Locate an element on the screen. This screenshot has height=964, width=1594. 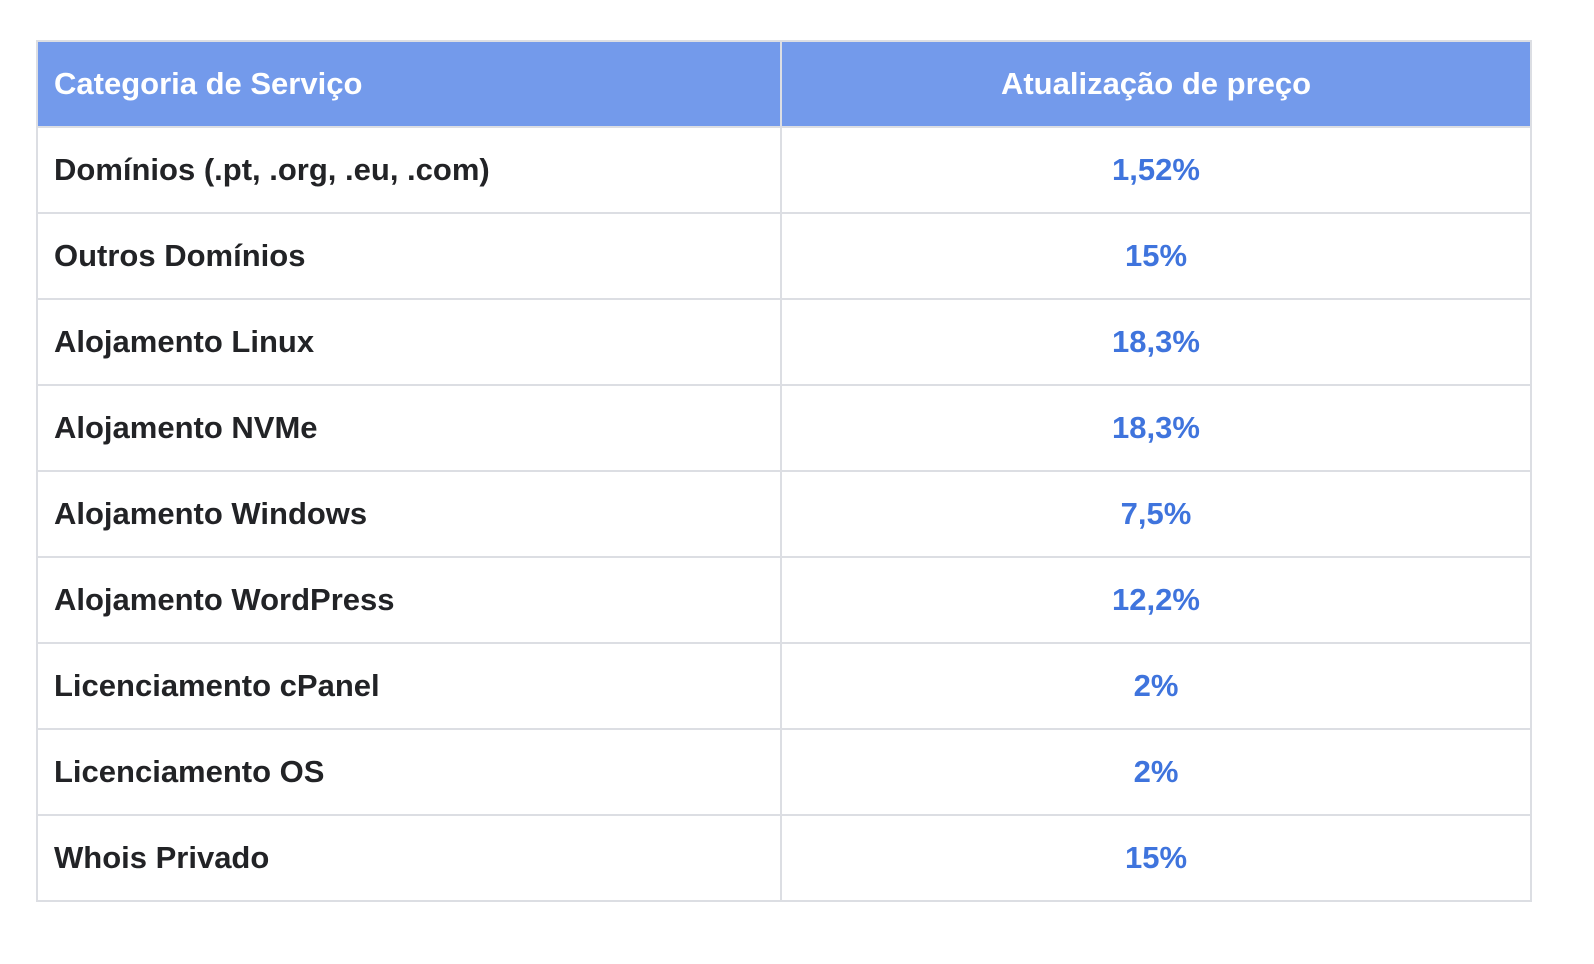
header-price-update: Atualização de preço is located at coordinates (1156, 84).